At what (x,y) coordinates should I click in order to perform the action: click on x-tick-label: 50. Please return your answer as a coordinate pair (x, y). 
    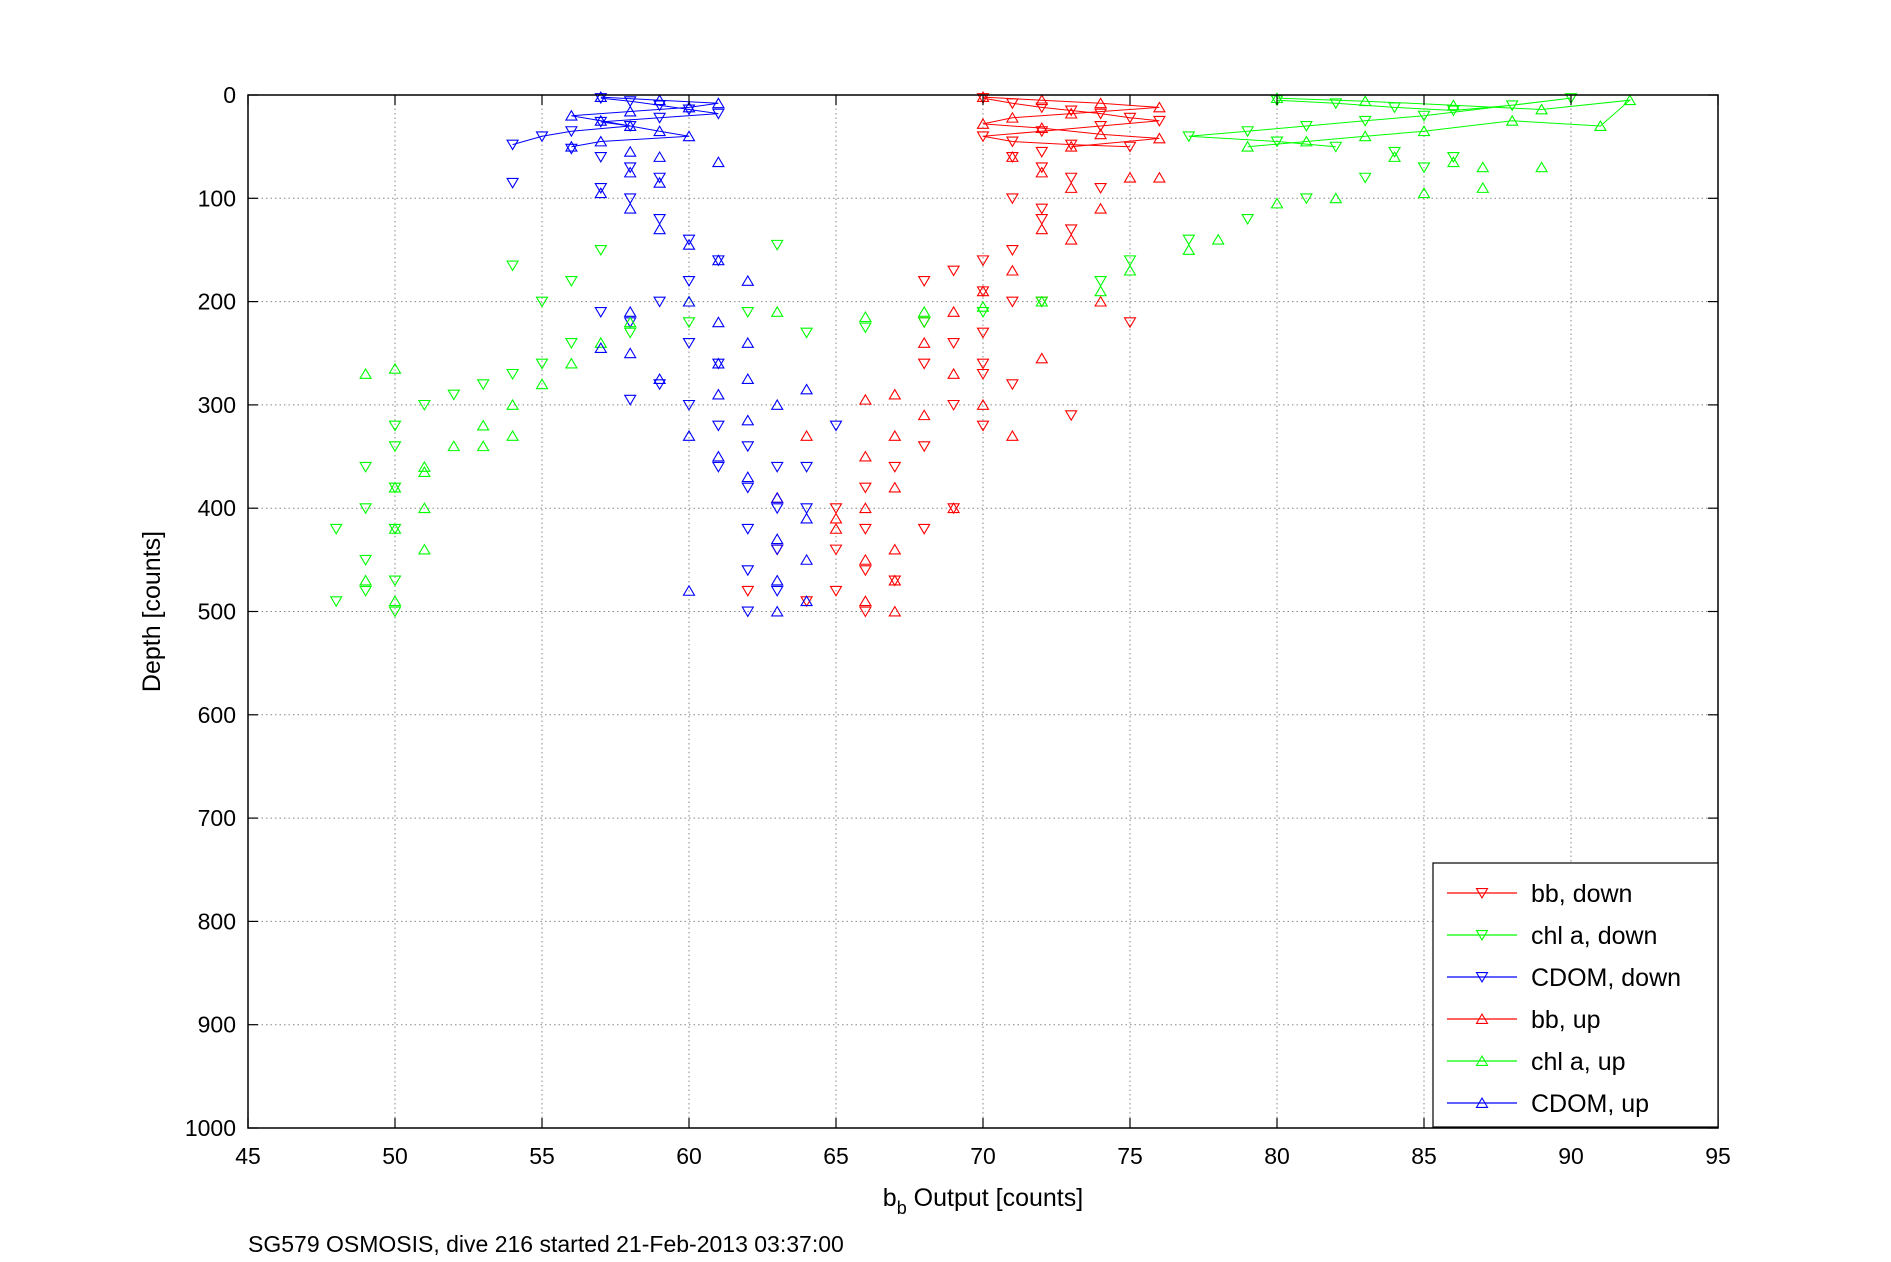
    Looking at the image, I should click on (395, 1156).